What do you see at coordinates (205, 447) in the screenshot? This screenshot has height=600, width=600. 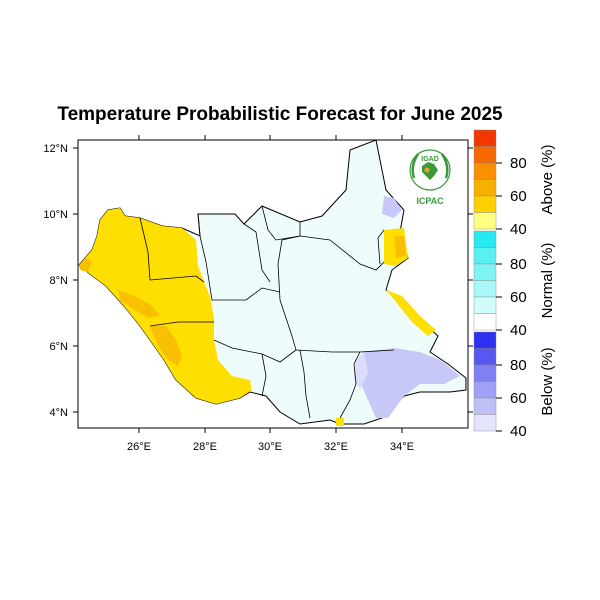 I see `x-tick-label: 28°E` at bounding box center [205, 447].